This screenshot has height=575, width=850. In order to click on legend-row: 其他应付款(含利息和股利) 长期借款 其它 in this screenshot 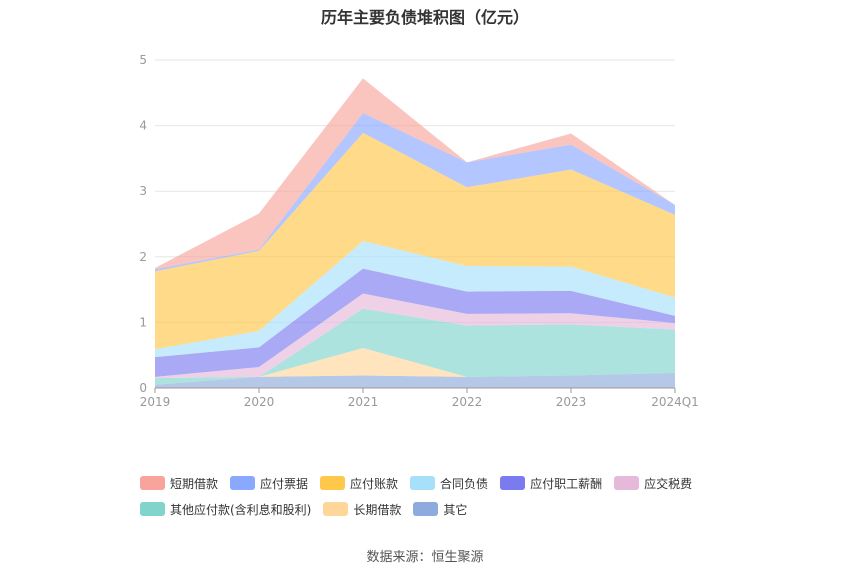, I will do `click(440, 509)`.